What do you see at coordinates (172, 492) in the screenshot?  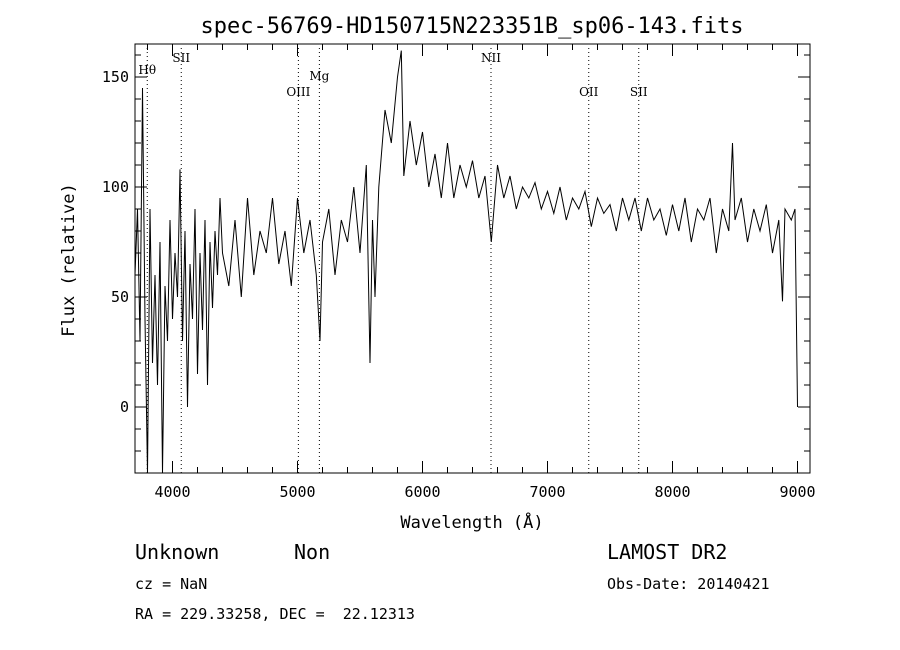 I see `x-tick-label: 4000` at bounding box center [172, 492].